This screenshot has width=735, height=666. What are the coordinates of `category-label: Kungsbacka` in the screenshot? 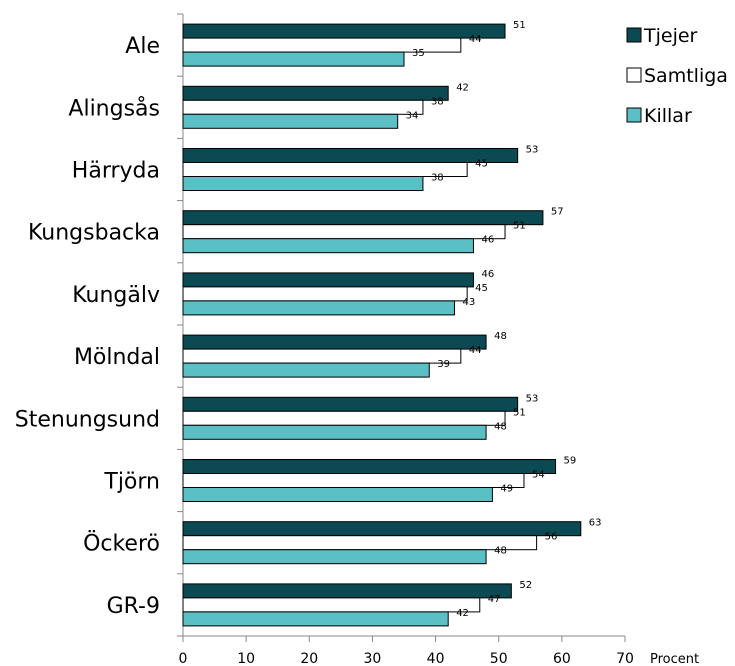 It's located at (94, 233).